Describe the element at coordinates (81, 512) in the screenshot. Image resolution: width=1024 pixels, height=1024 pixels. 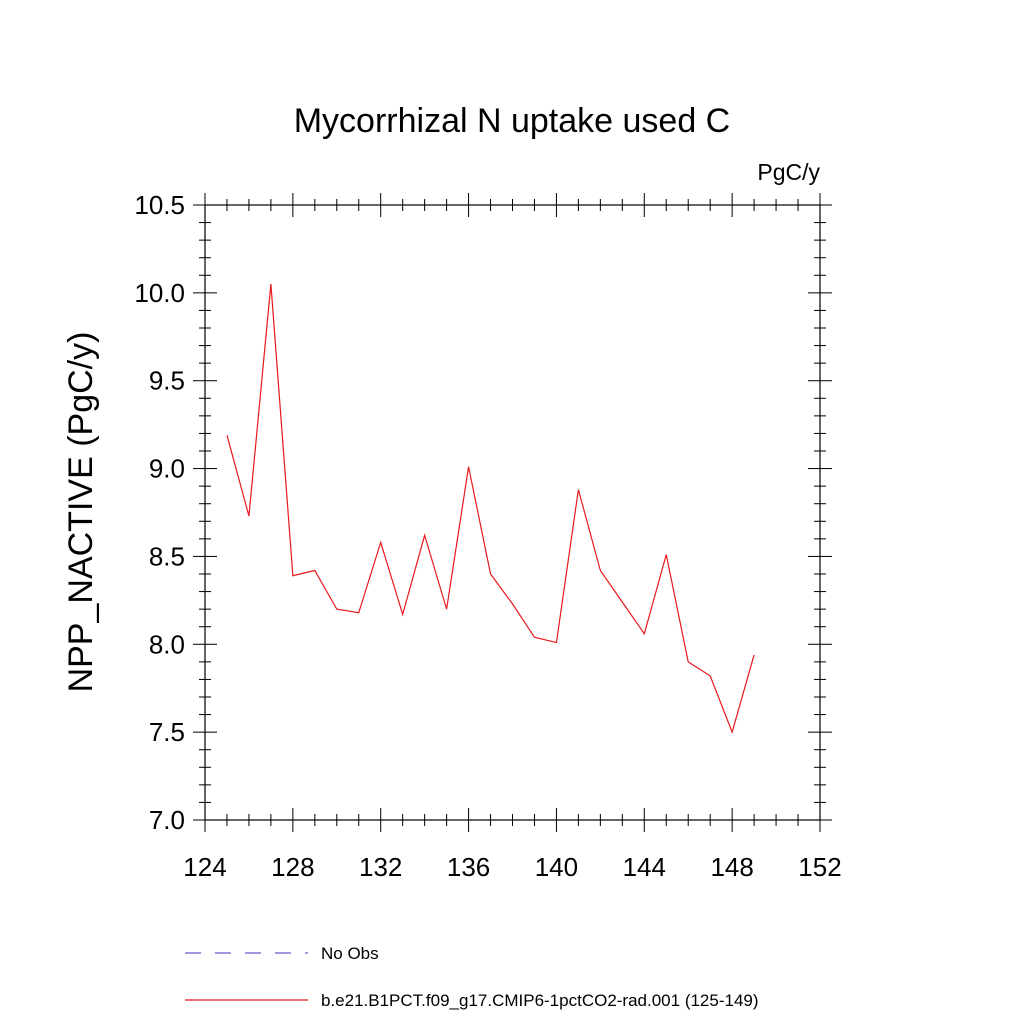
I see `y-axis-label: NPP_NACTIVE (PgC/y)` at that location.